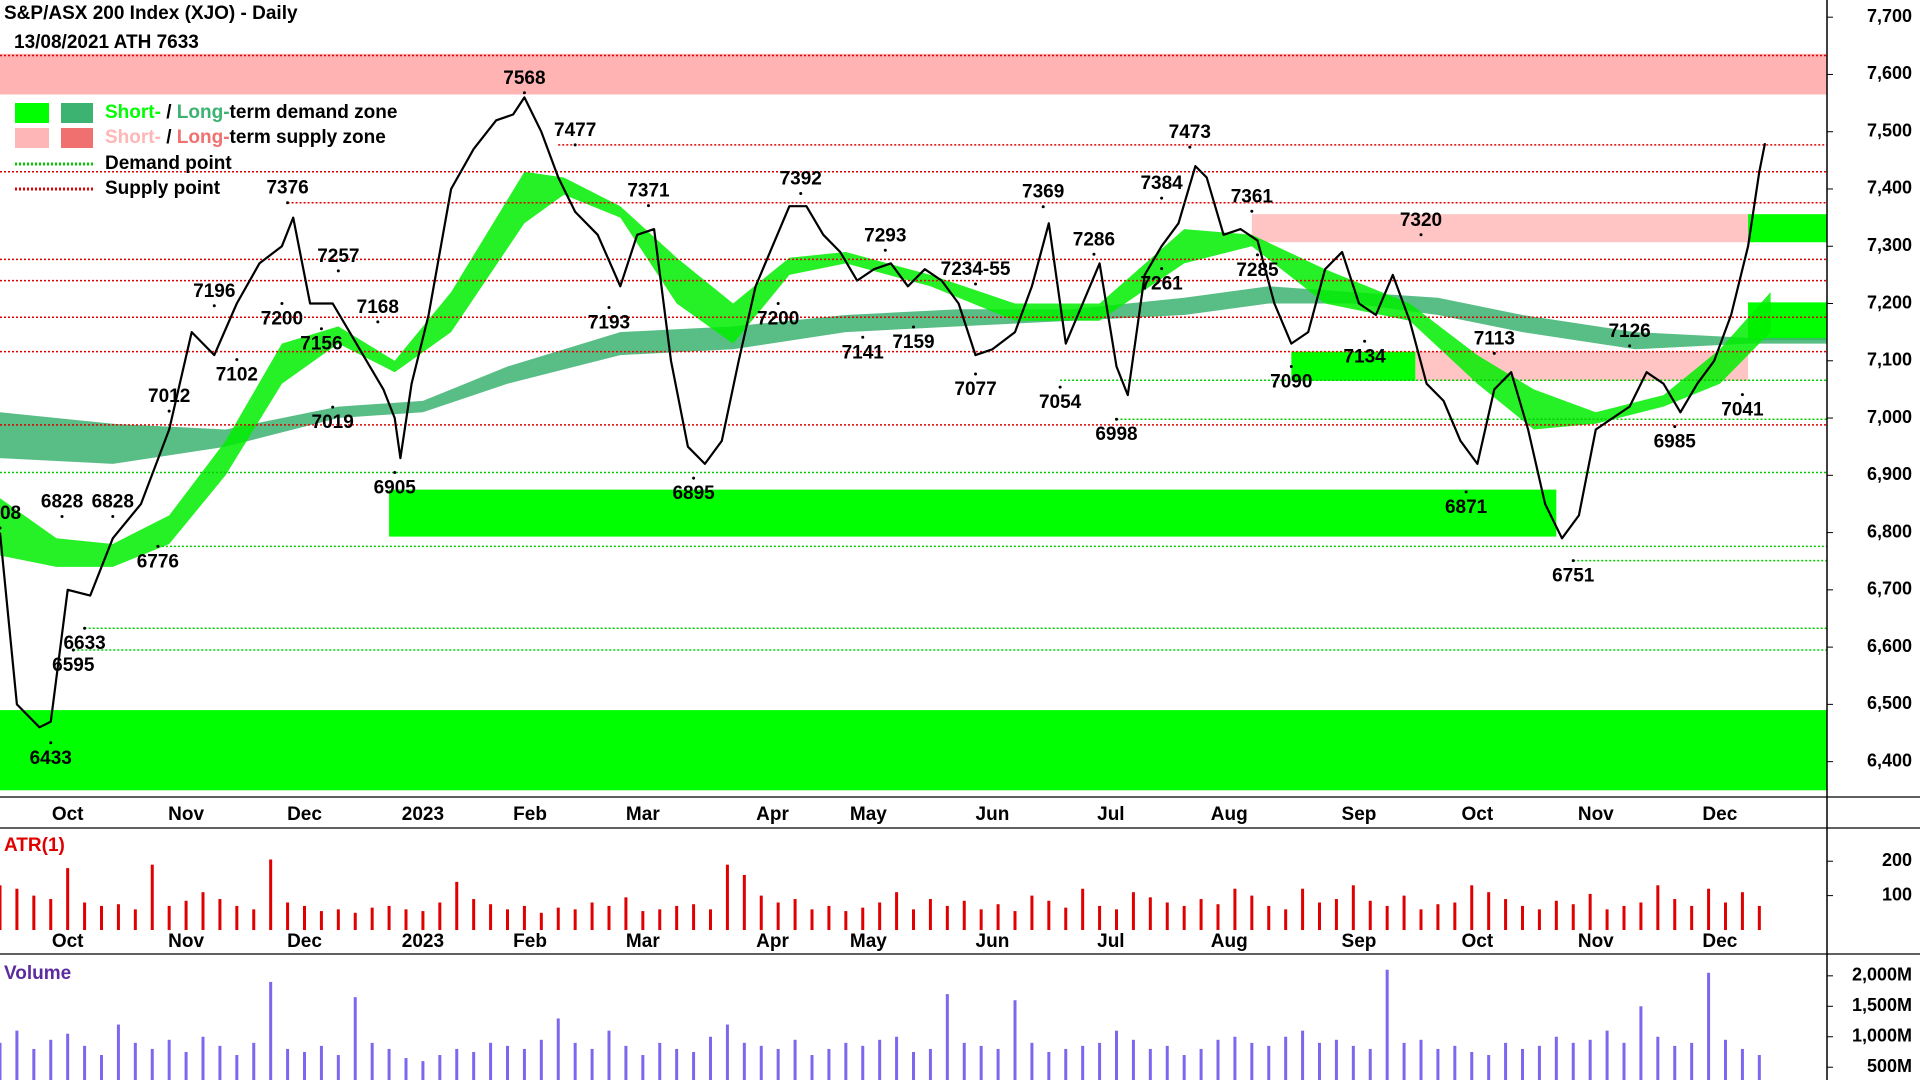 The width and height of the screenshot is (1920, 1080). Describe the element at coordinates (169, 396) in the screenshot. I see `pivot-label: 7012` at that location.